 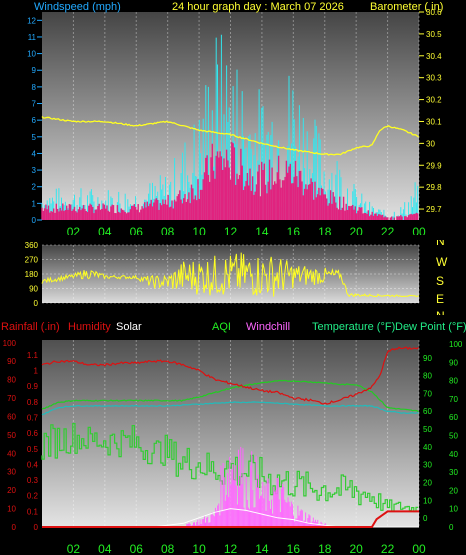 What do you see at coordinates (230, 408) in the screenshot?
I see `dewpoint-line` at bounding box center [230, 408].